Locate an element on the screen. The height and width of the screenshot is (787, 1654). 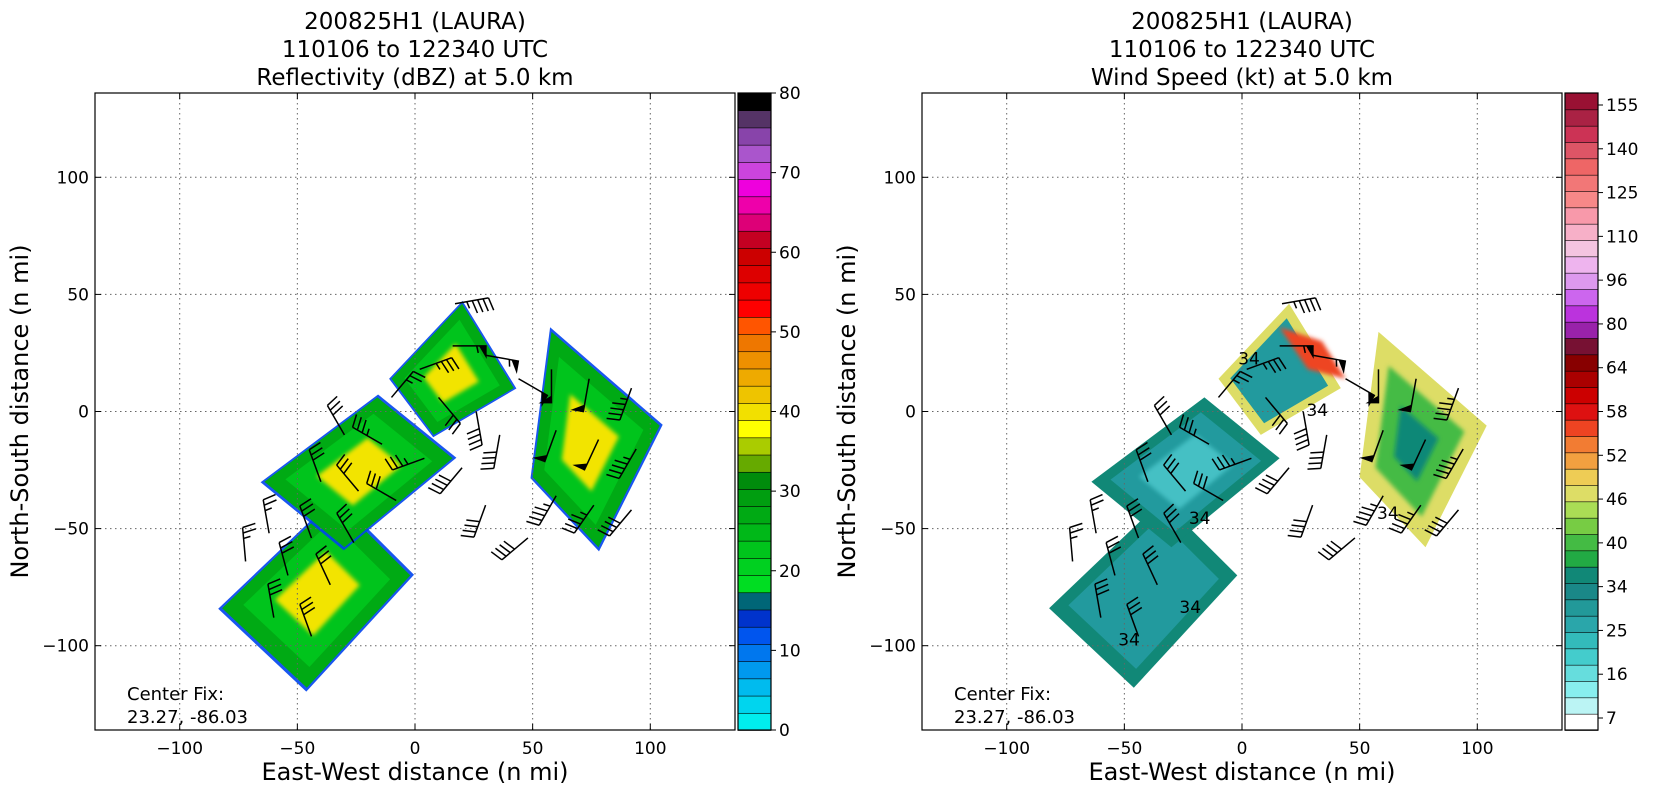
x-tick-label: −50 is located at coordinates (297, 749).